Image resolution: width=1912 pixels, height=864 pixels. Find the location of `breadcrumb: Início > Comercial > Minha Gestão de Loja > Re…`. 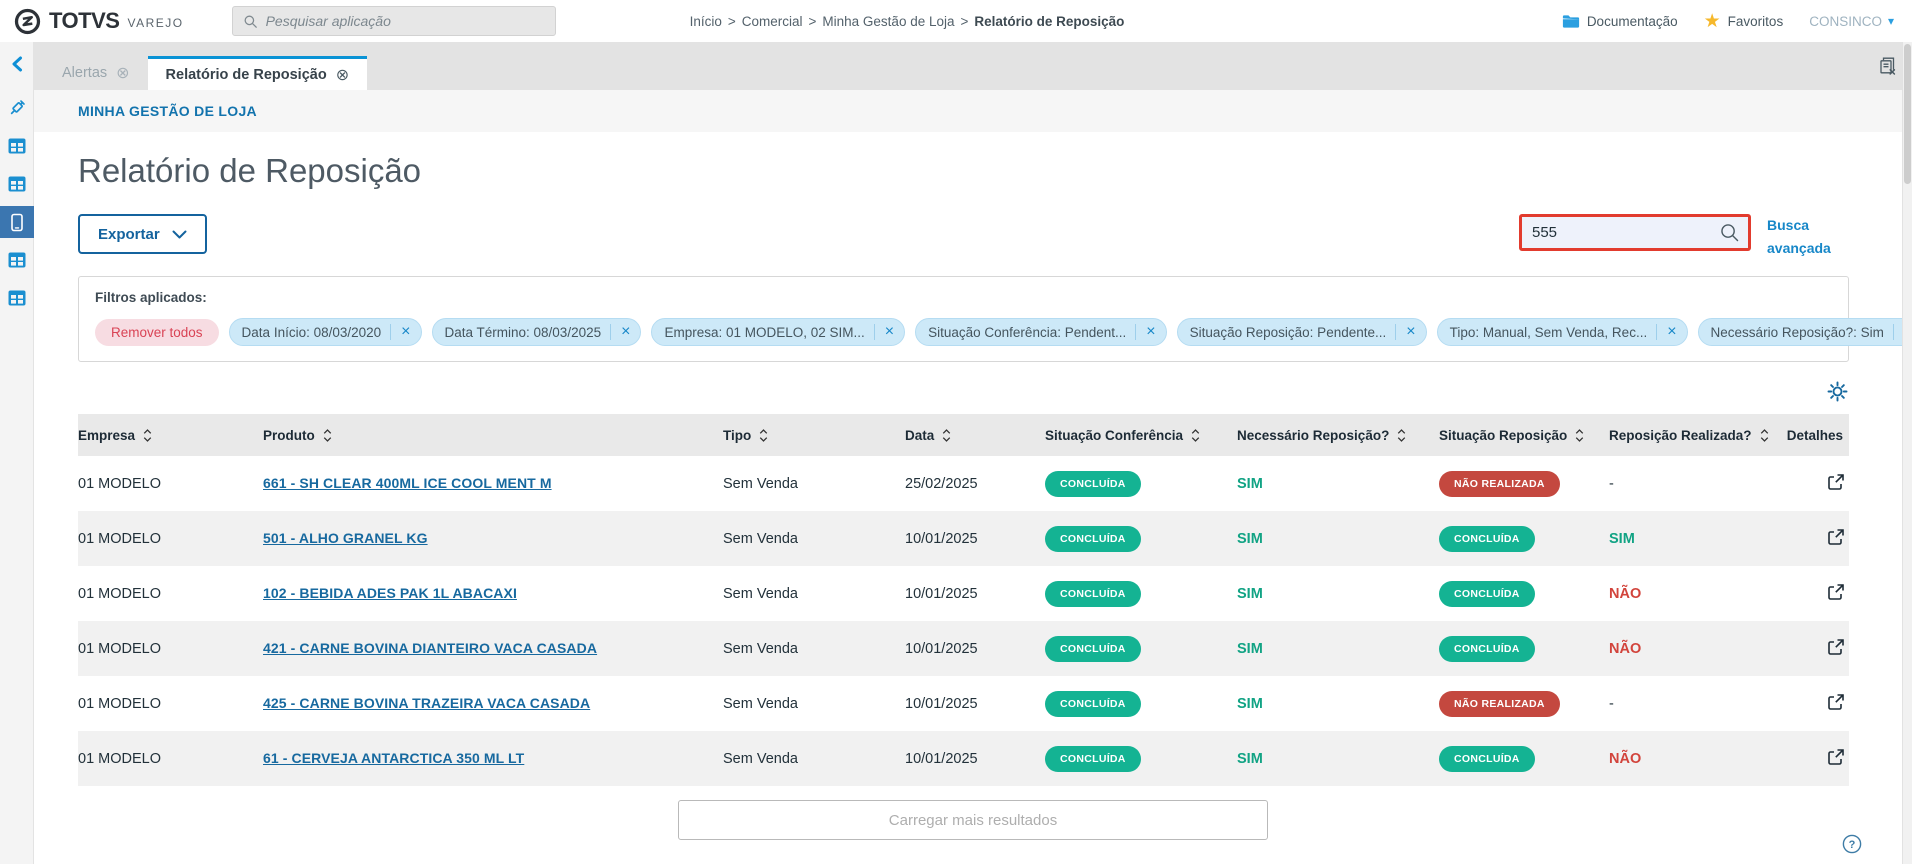

breadcrumb: Início > Comercial > Minha Gestão de Loja > Re… is located at coordinates (907, 21).